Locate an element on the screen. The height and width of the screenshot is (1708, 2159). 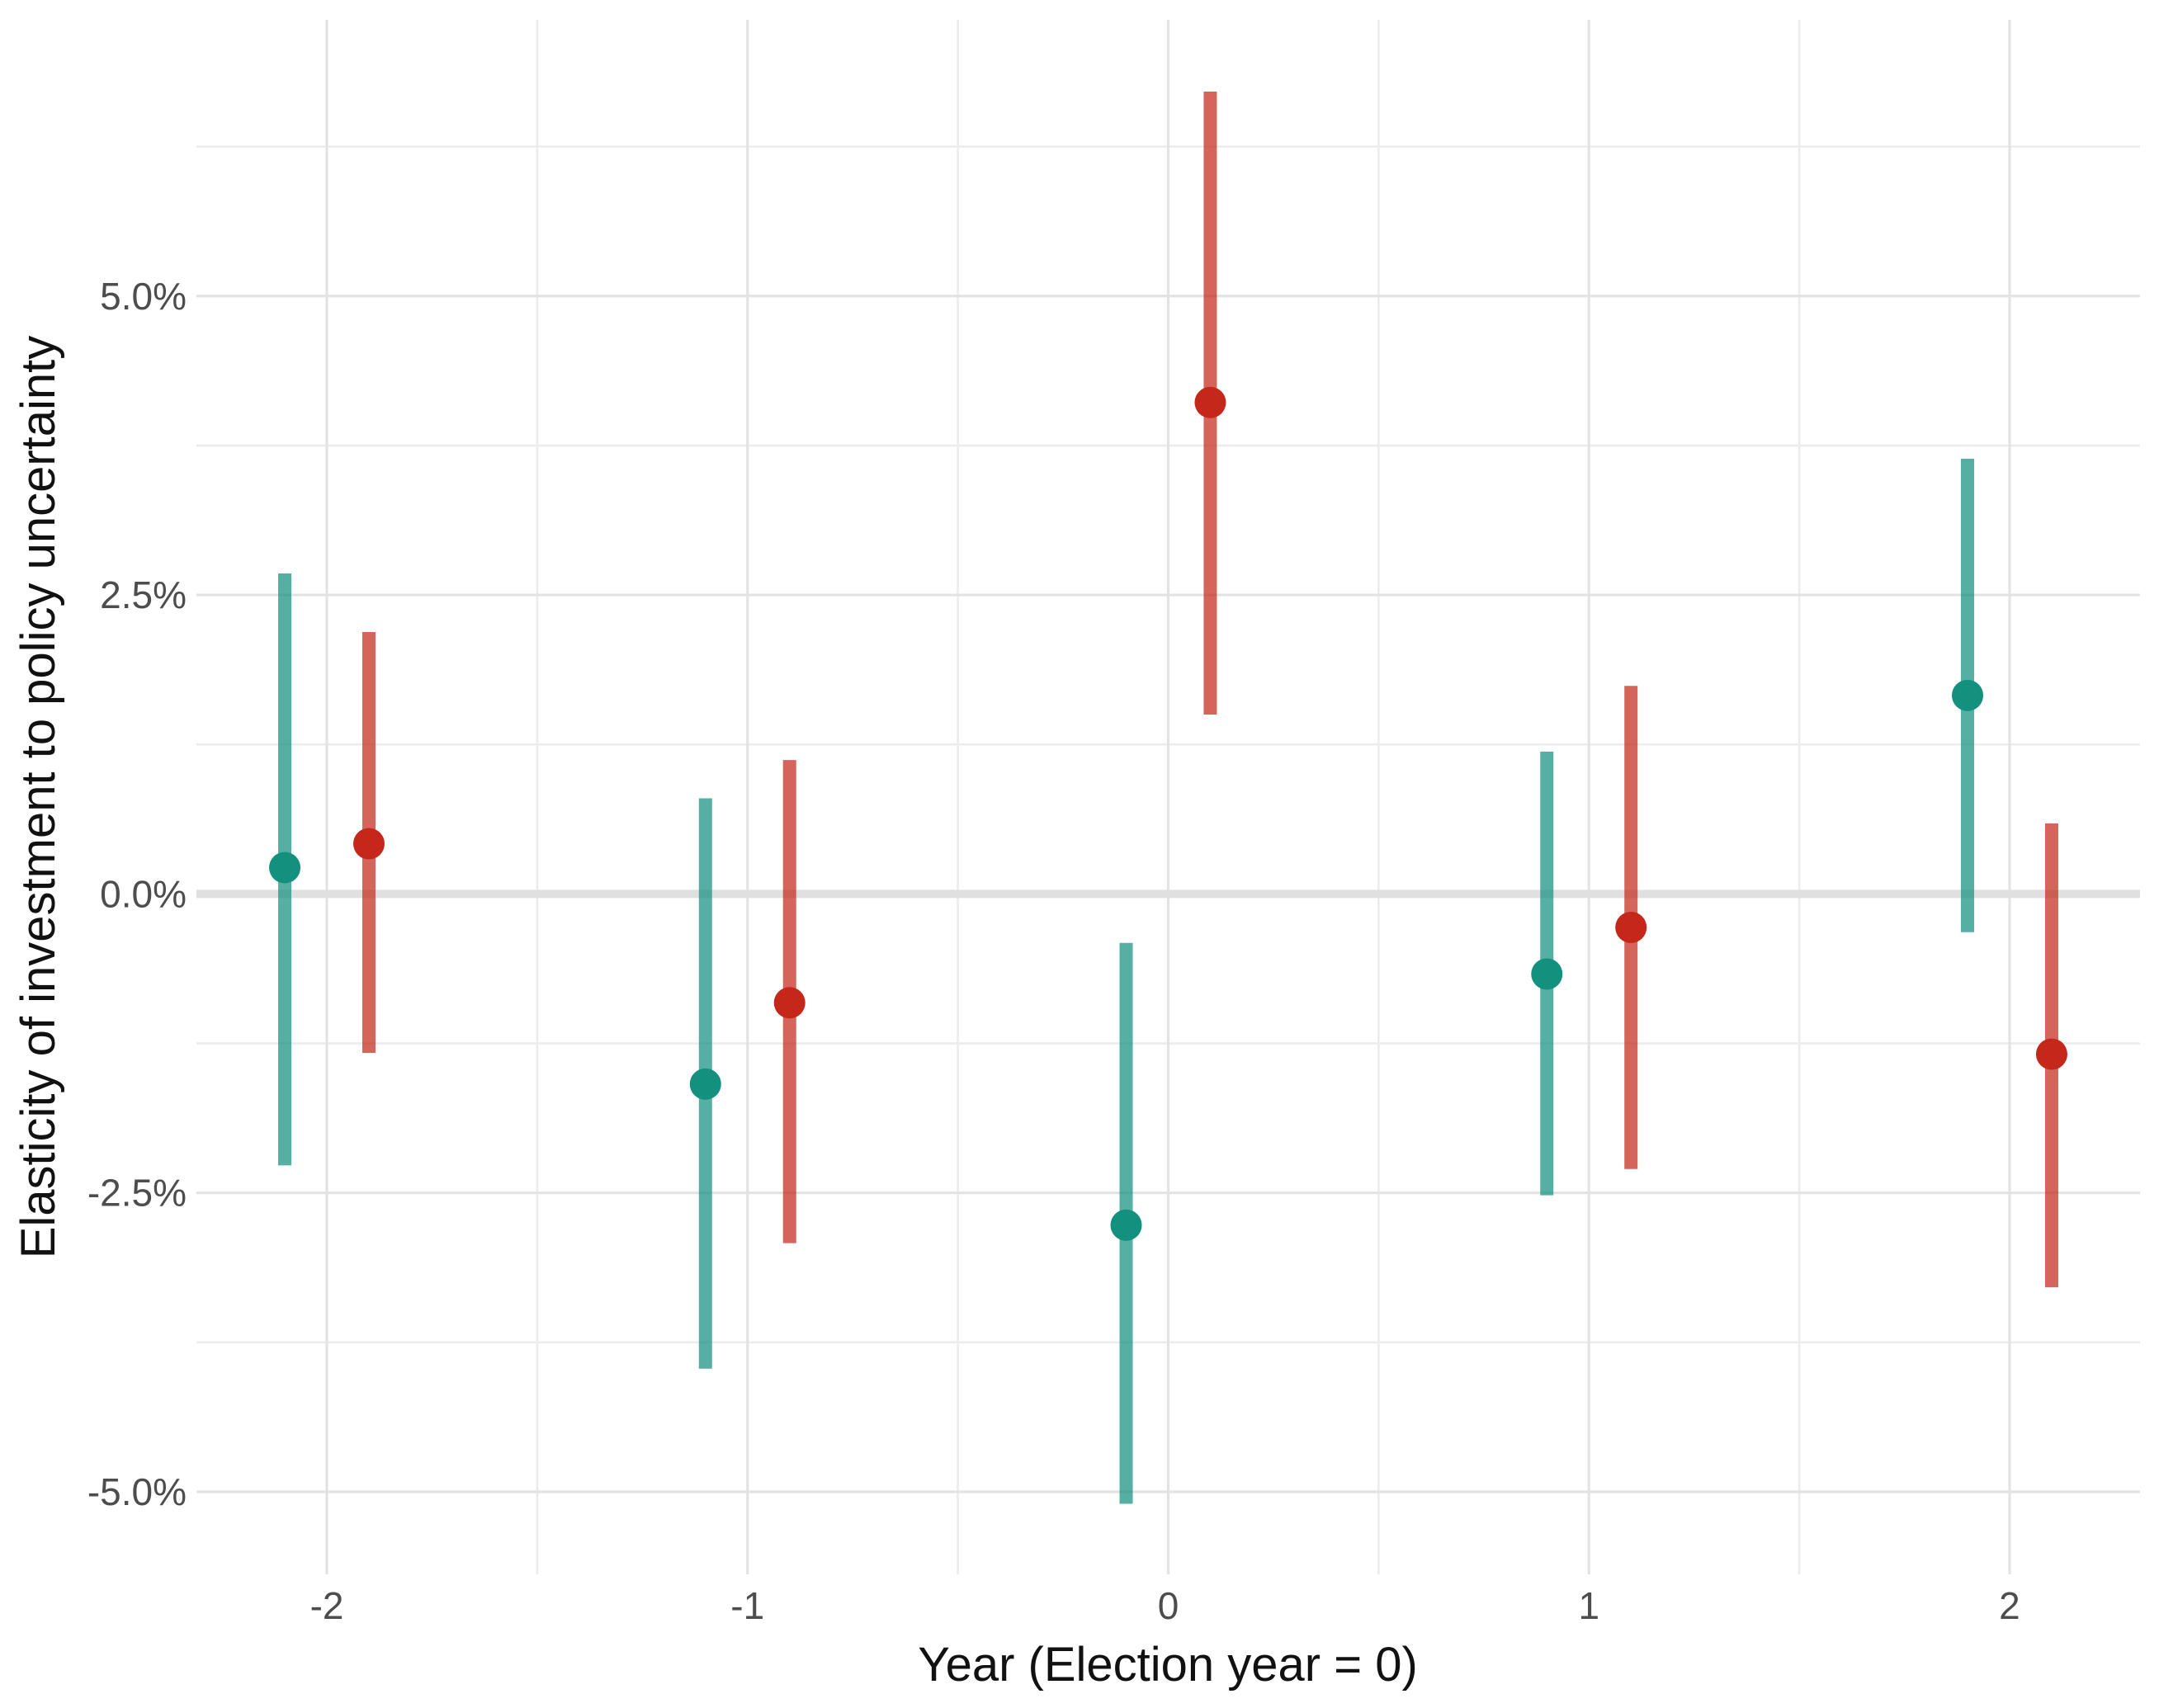
x-axis-tick-labels: -2 -1 0 1 2 is located at coordinates (1165, 1605).